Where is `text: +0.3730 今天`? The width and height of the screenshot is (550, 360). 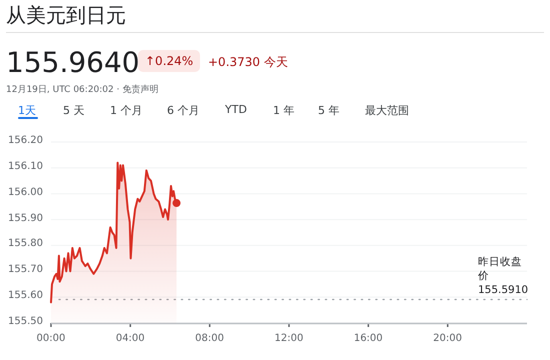 text: +0.3730 今天 is located at coordinates (248, 62).